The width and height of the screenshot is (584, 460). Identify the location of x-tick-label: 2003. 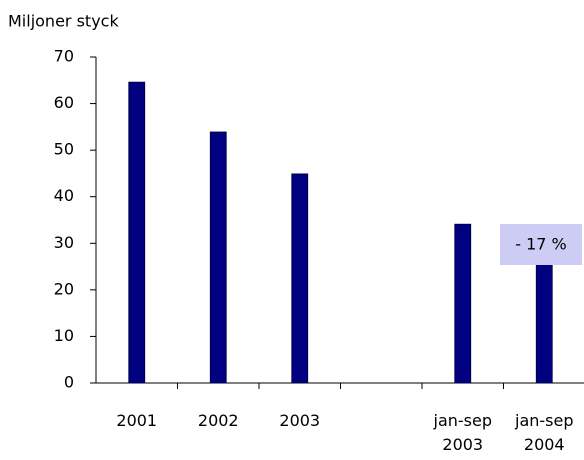
(300, 420).